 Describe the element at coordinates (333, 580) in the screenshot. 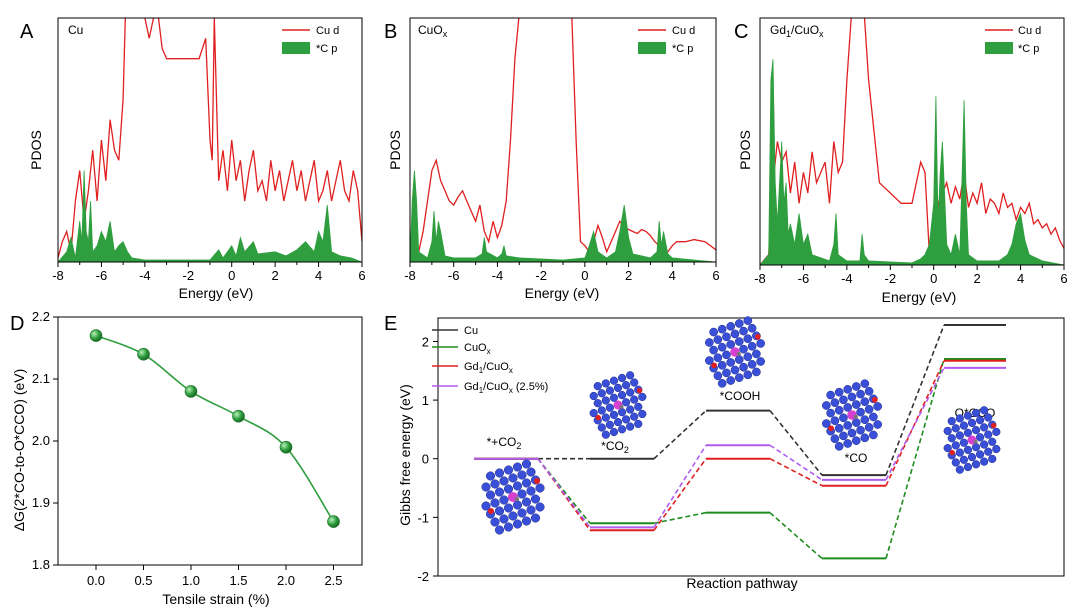

I see `x-tick-label: 2.5` at that location.